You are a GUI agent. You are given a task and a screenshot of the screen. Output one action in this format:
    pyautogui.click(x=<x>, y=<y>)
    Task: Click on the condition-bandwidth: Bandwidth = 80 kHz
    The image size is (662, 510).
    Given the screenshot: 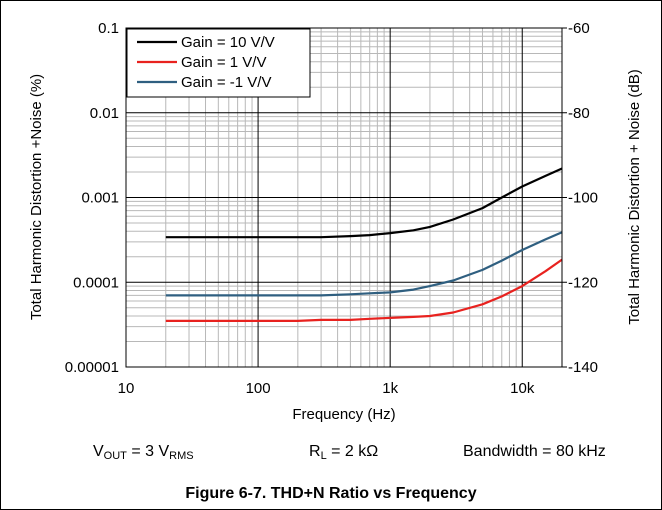 What is the action you would take?
    pyautogui.click(x=534, y=451)
    